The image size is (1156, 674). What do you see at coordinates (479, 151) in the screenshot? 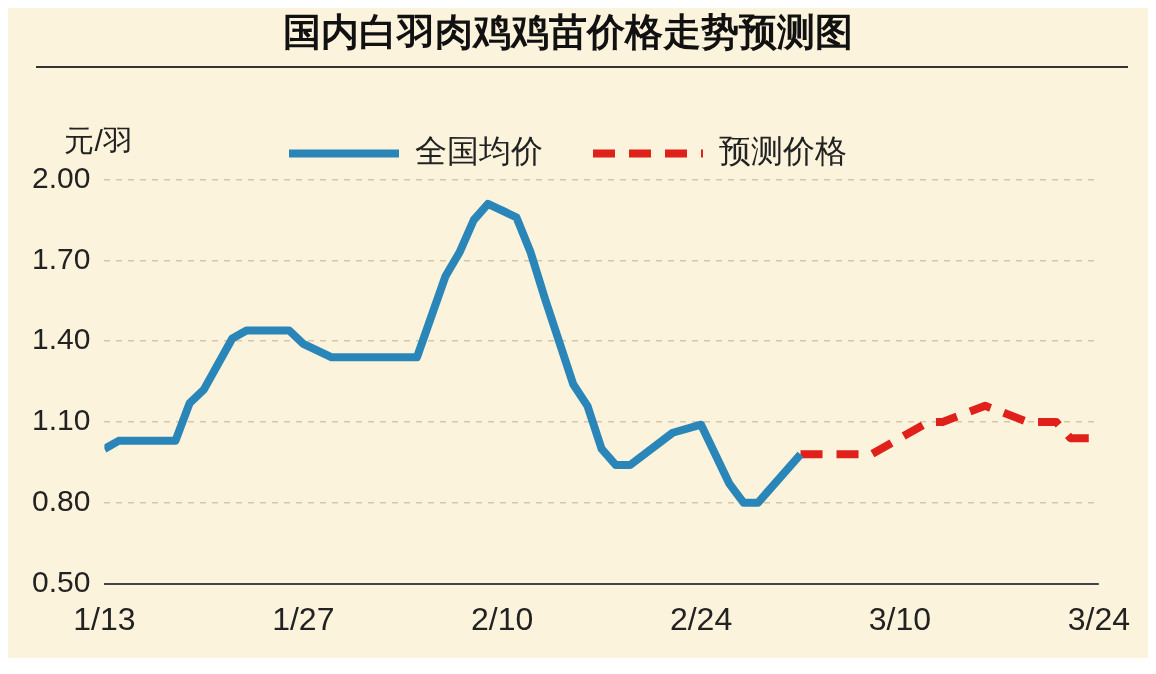
I see `legend-label: 全国均价` at bounding box center [479, 151].